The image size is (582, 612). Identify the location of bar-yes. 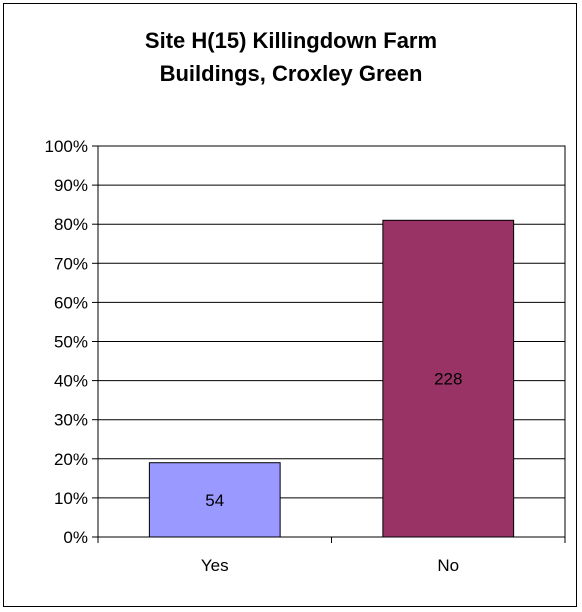
(214, 500).